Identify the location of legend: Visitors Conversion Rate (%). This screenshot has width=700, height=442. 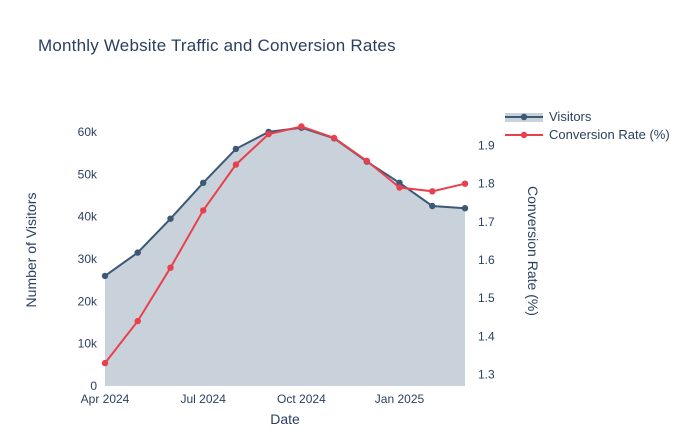
(587, 125).